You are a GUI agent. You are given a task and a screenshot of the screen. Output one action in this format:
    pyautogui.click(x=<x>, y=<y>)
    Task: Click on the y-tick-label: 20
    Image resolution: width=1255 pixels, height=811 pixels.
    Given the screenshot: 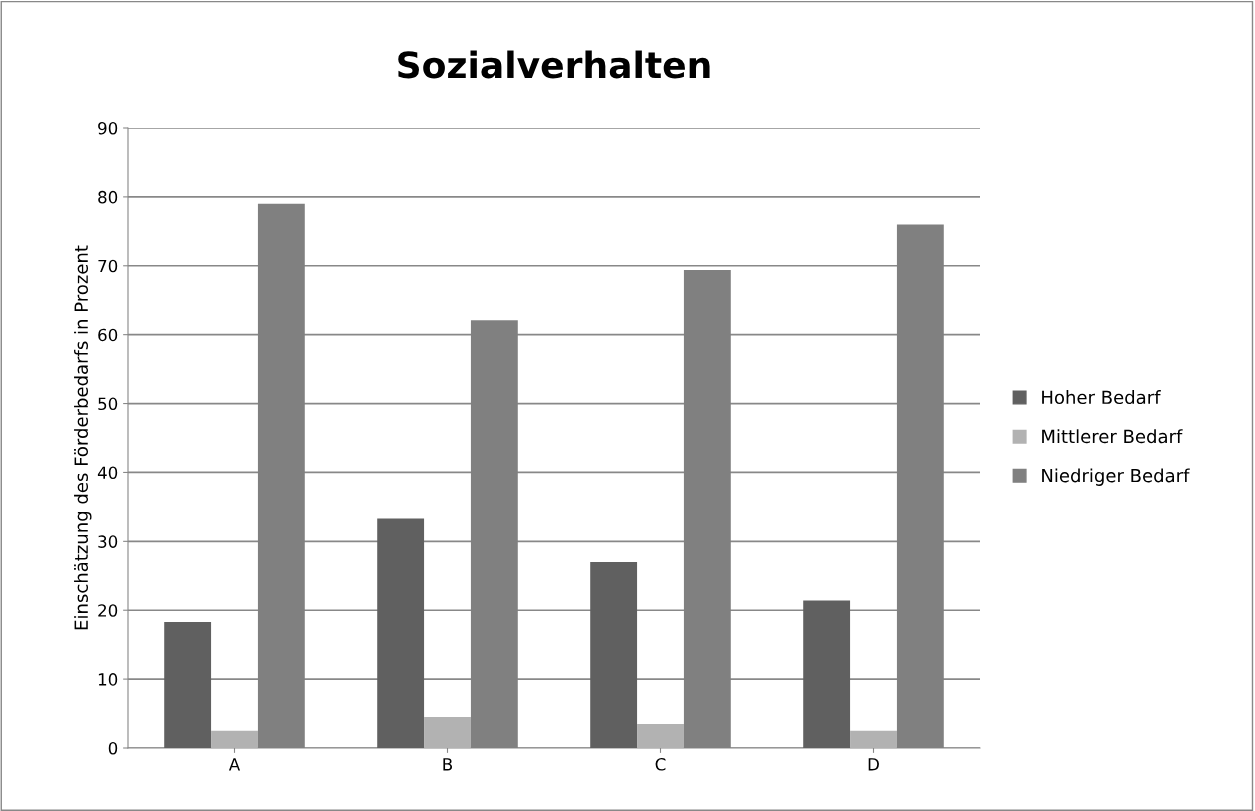 What is the action you would take?
    pyautogui.click(x=108, y=610)
    